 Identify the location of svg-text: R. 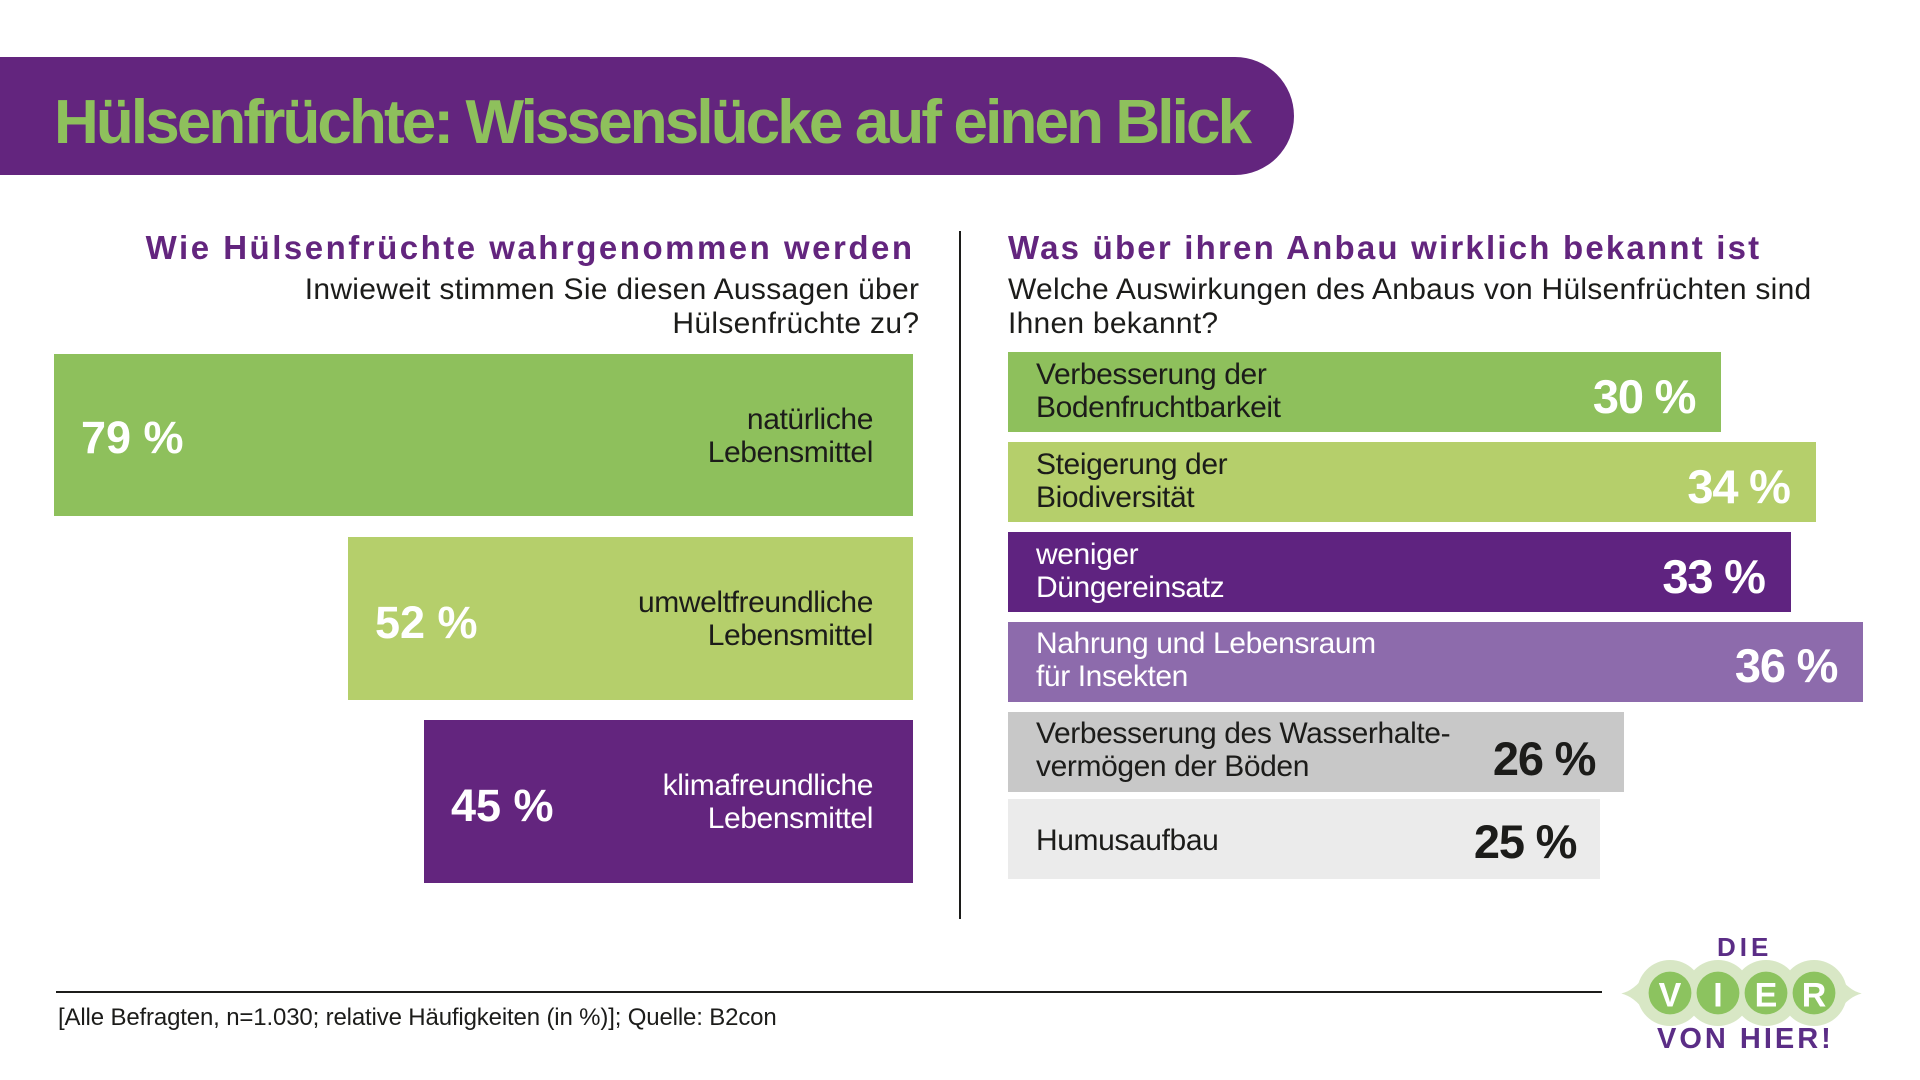
(1814, 995).